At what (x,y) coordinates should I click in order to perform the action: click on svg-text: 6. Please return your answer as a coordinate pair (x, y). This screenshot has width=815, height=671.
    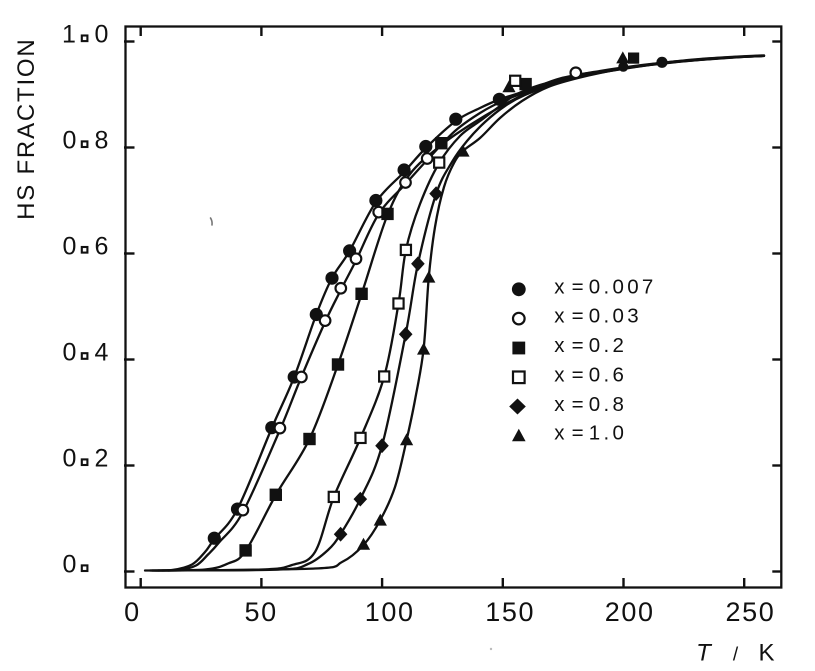
    Looking at the image, I should click on (102, 246).